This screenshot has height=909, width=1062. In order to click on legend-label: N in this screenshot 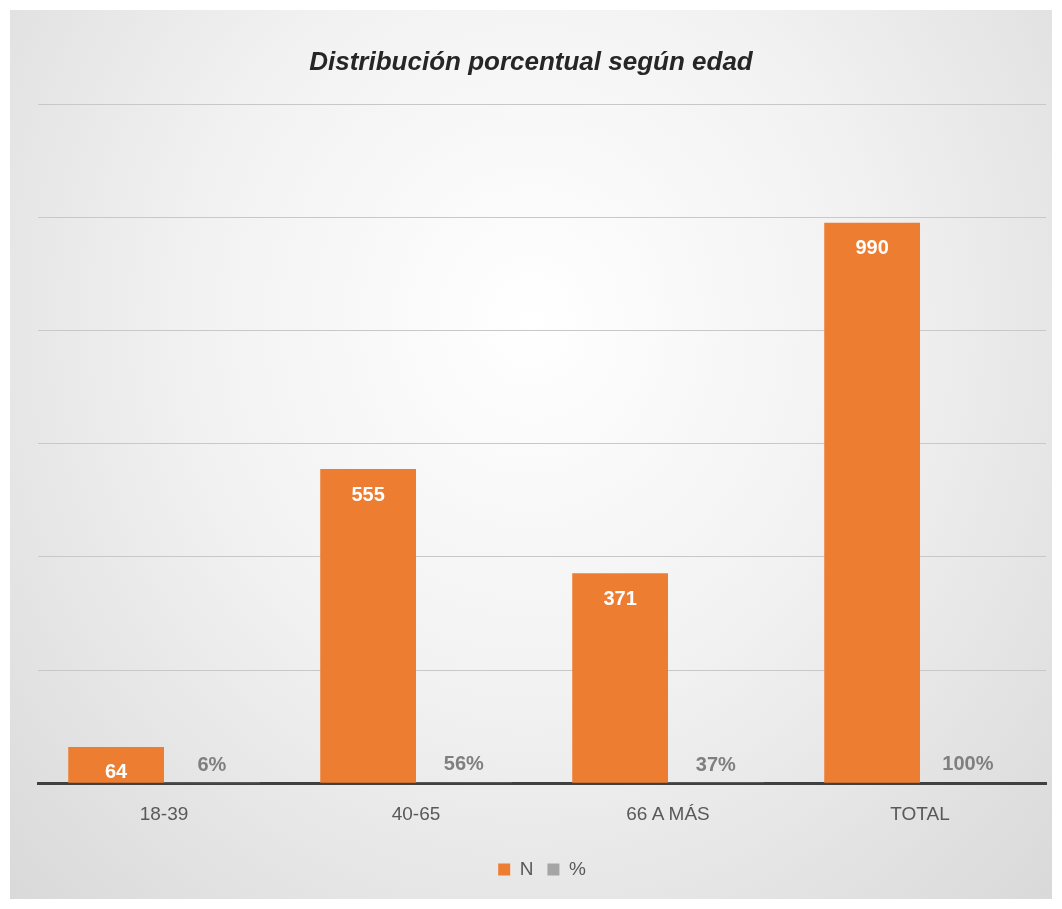, I will do `click(526, 868)`.